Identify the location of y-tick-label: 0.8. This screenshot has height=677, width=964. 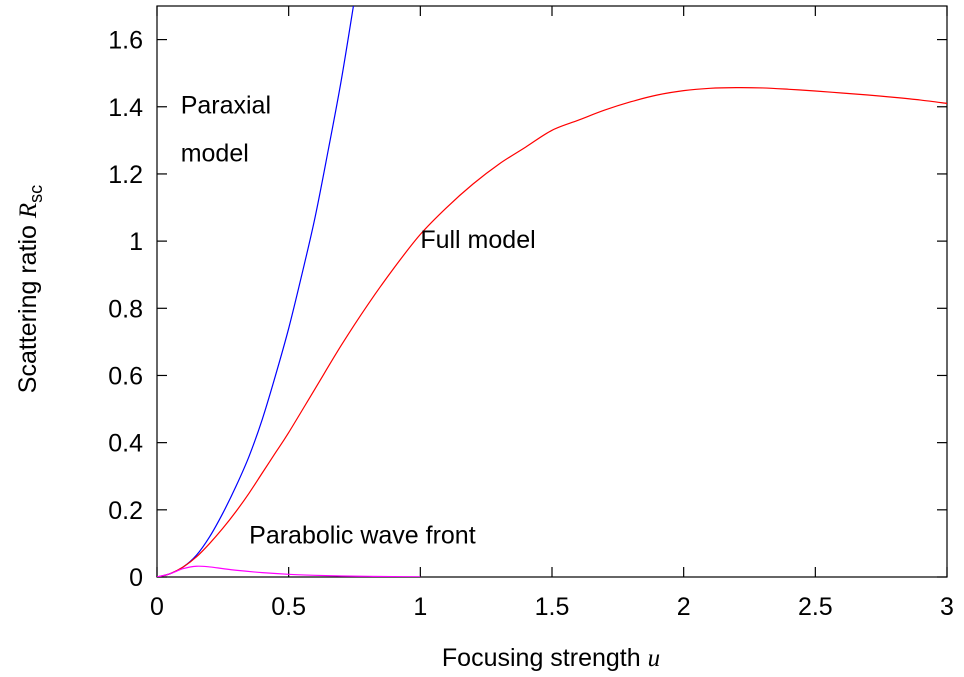
(125, 309).